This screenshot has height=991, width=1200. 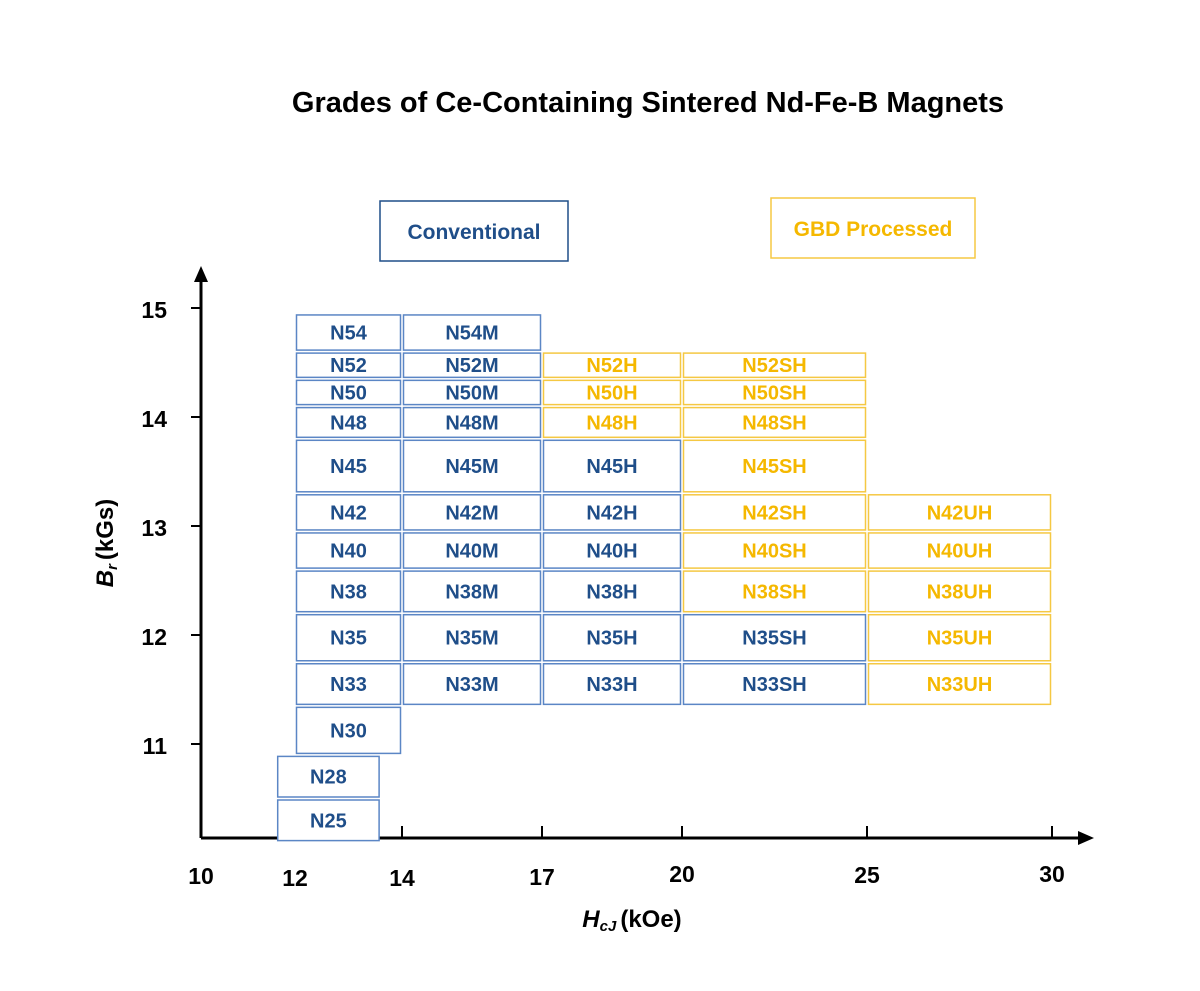 What do you see at coordinates (105, 529) in the screenshot?
I see `y-axis-label-unit: (kGs)` at bounding box center [105, 529].